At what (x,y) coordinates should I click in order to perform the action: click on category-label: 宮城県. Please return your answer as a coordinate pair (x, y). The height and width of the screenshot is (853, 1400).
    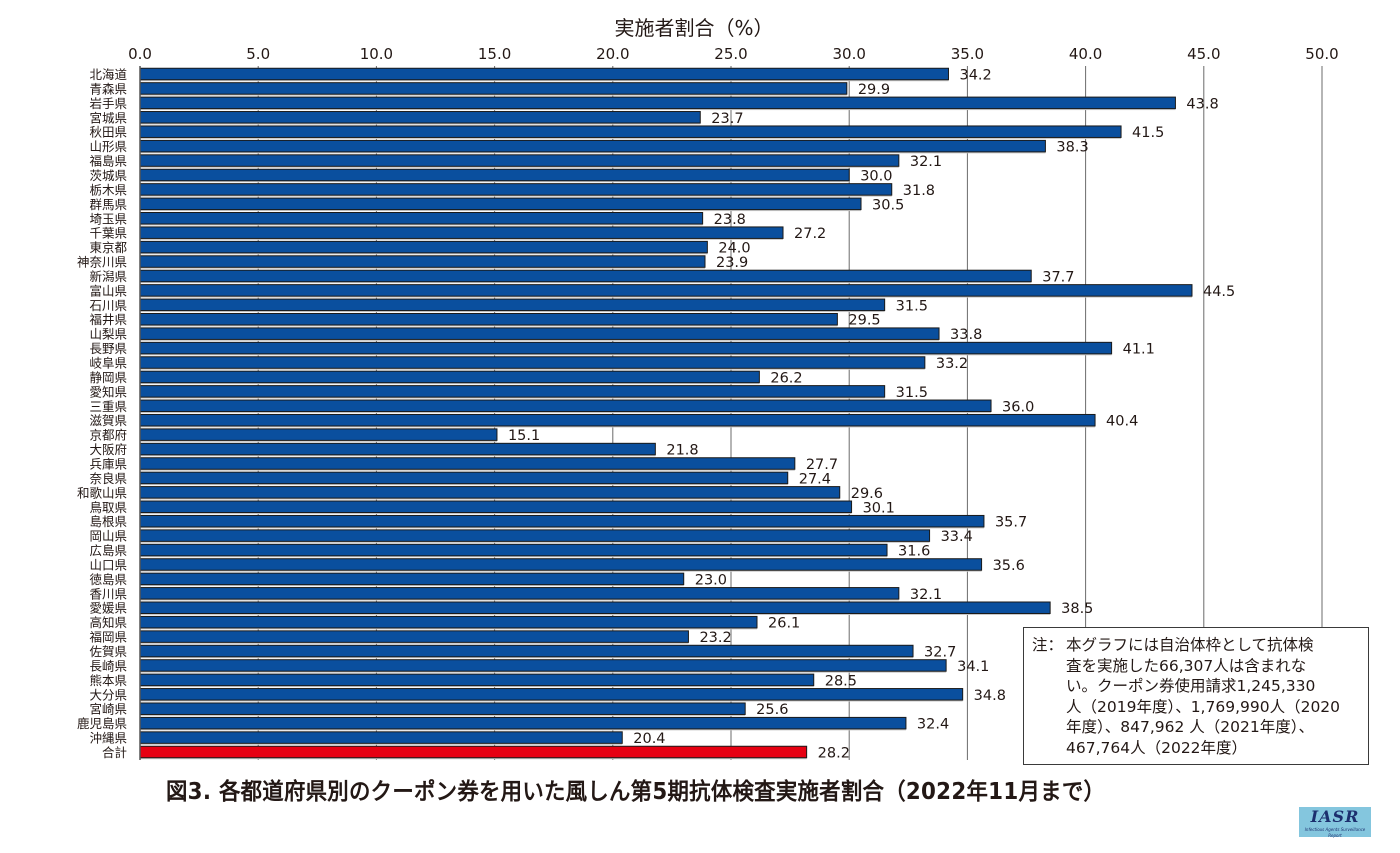
    Looking at the image, I should click on (108, 117).